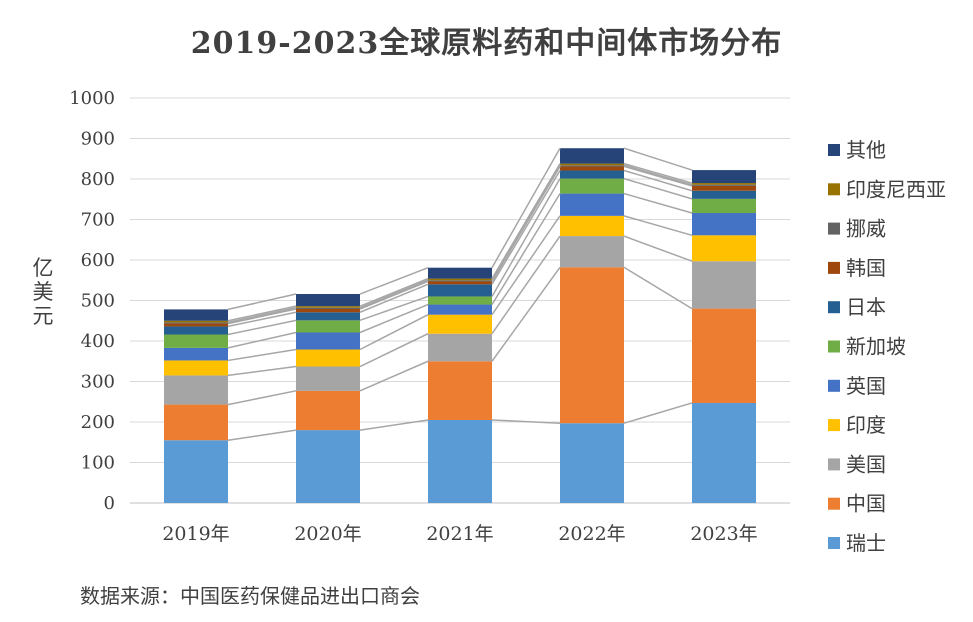 The image size is (973, 622). I want to click on legend-label: 日本, so click(866, 307).